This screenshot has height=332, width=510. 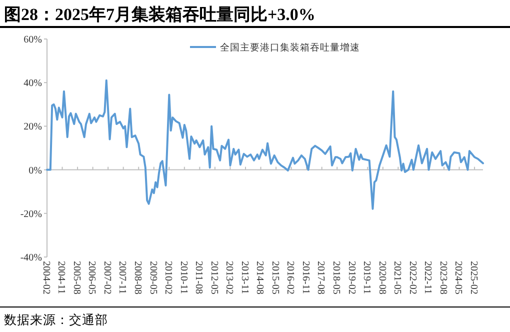 What do you see at coordinates (33, 84) in the screenshot?
I see `y-tick-label: 40%` at bounding box center [33, 84].